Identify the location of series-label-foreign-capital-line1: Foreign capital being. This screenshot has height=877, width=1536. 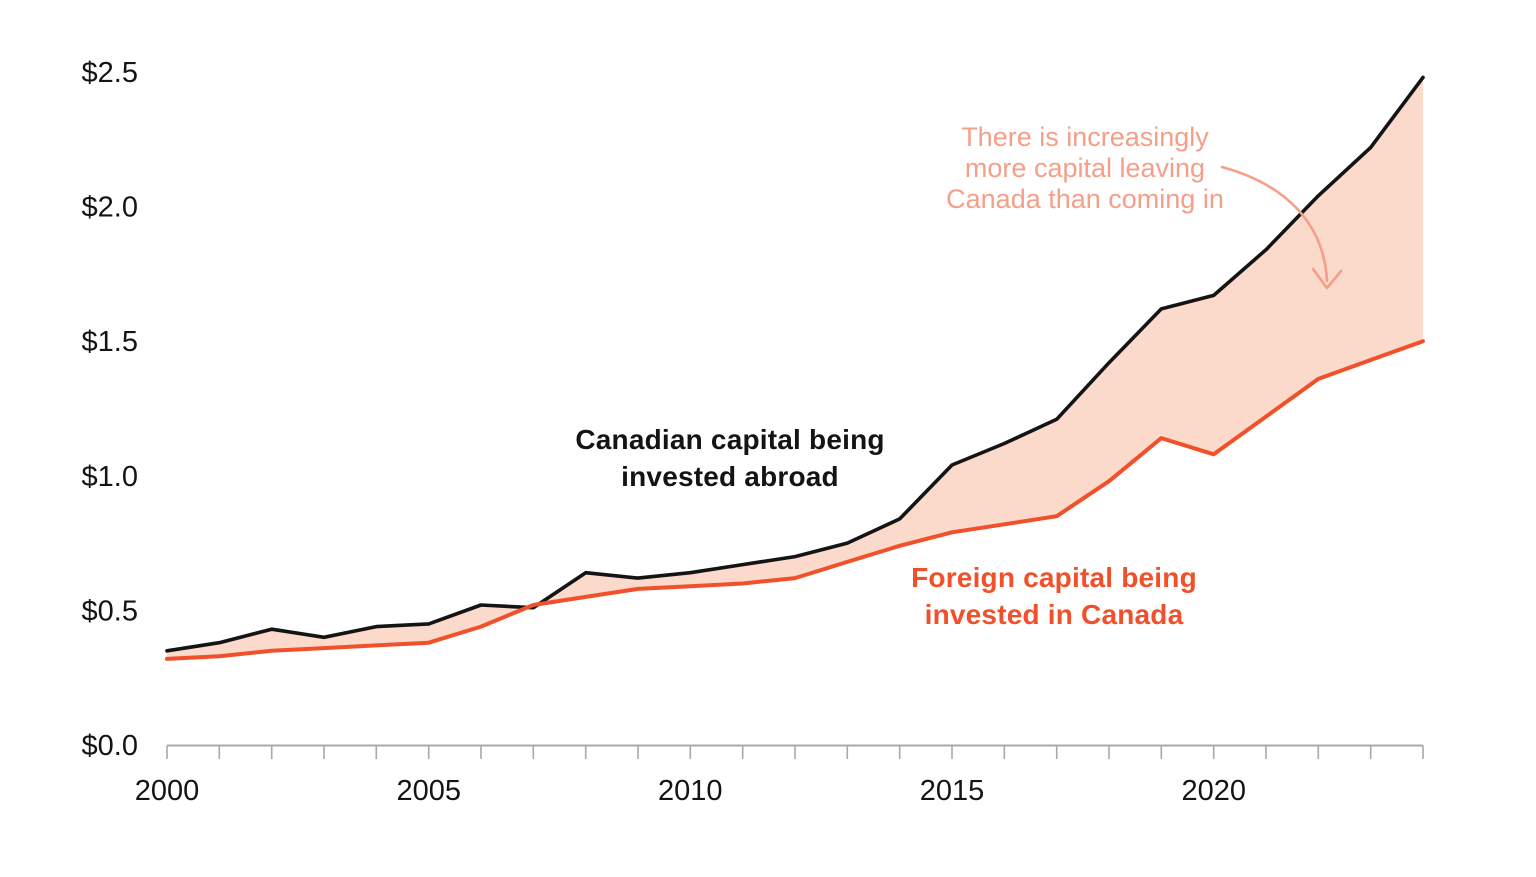
(1054, 577).